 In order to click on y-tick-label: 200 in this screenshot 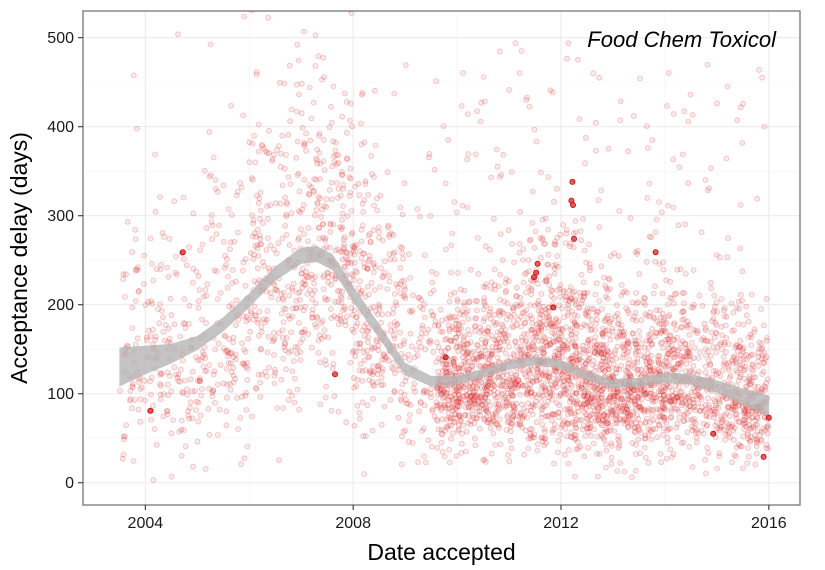, I will do `click(60, 305)`.